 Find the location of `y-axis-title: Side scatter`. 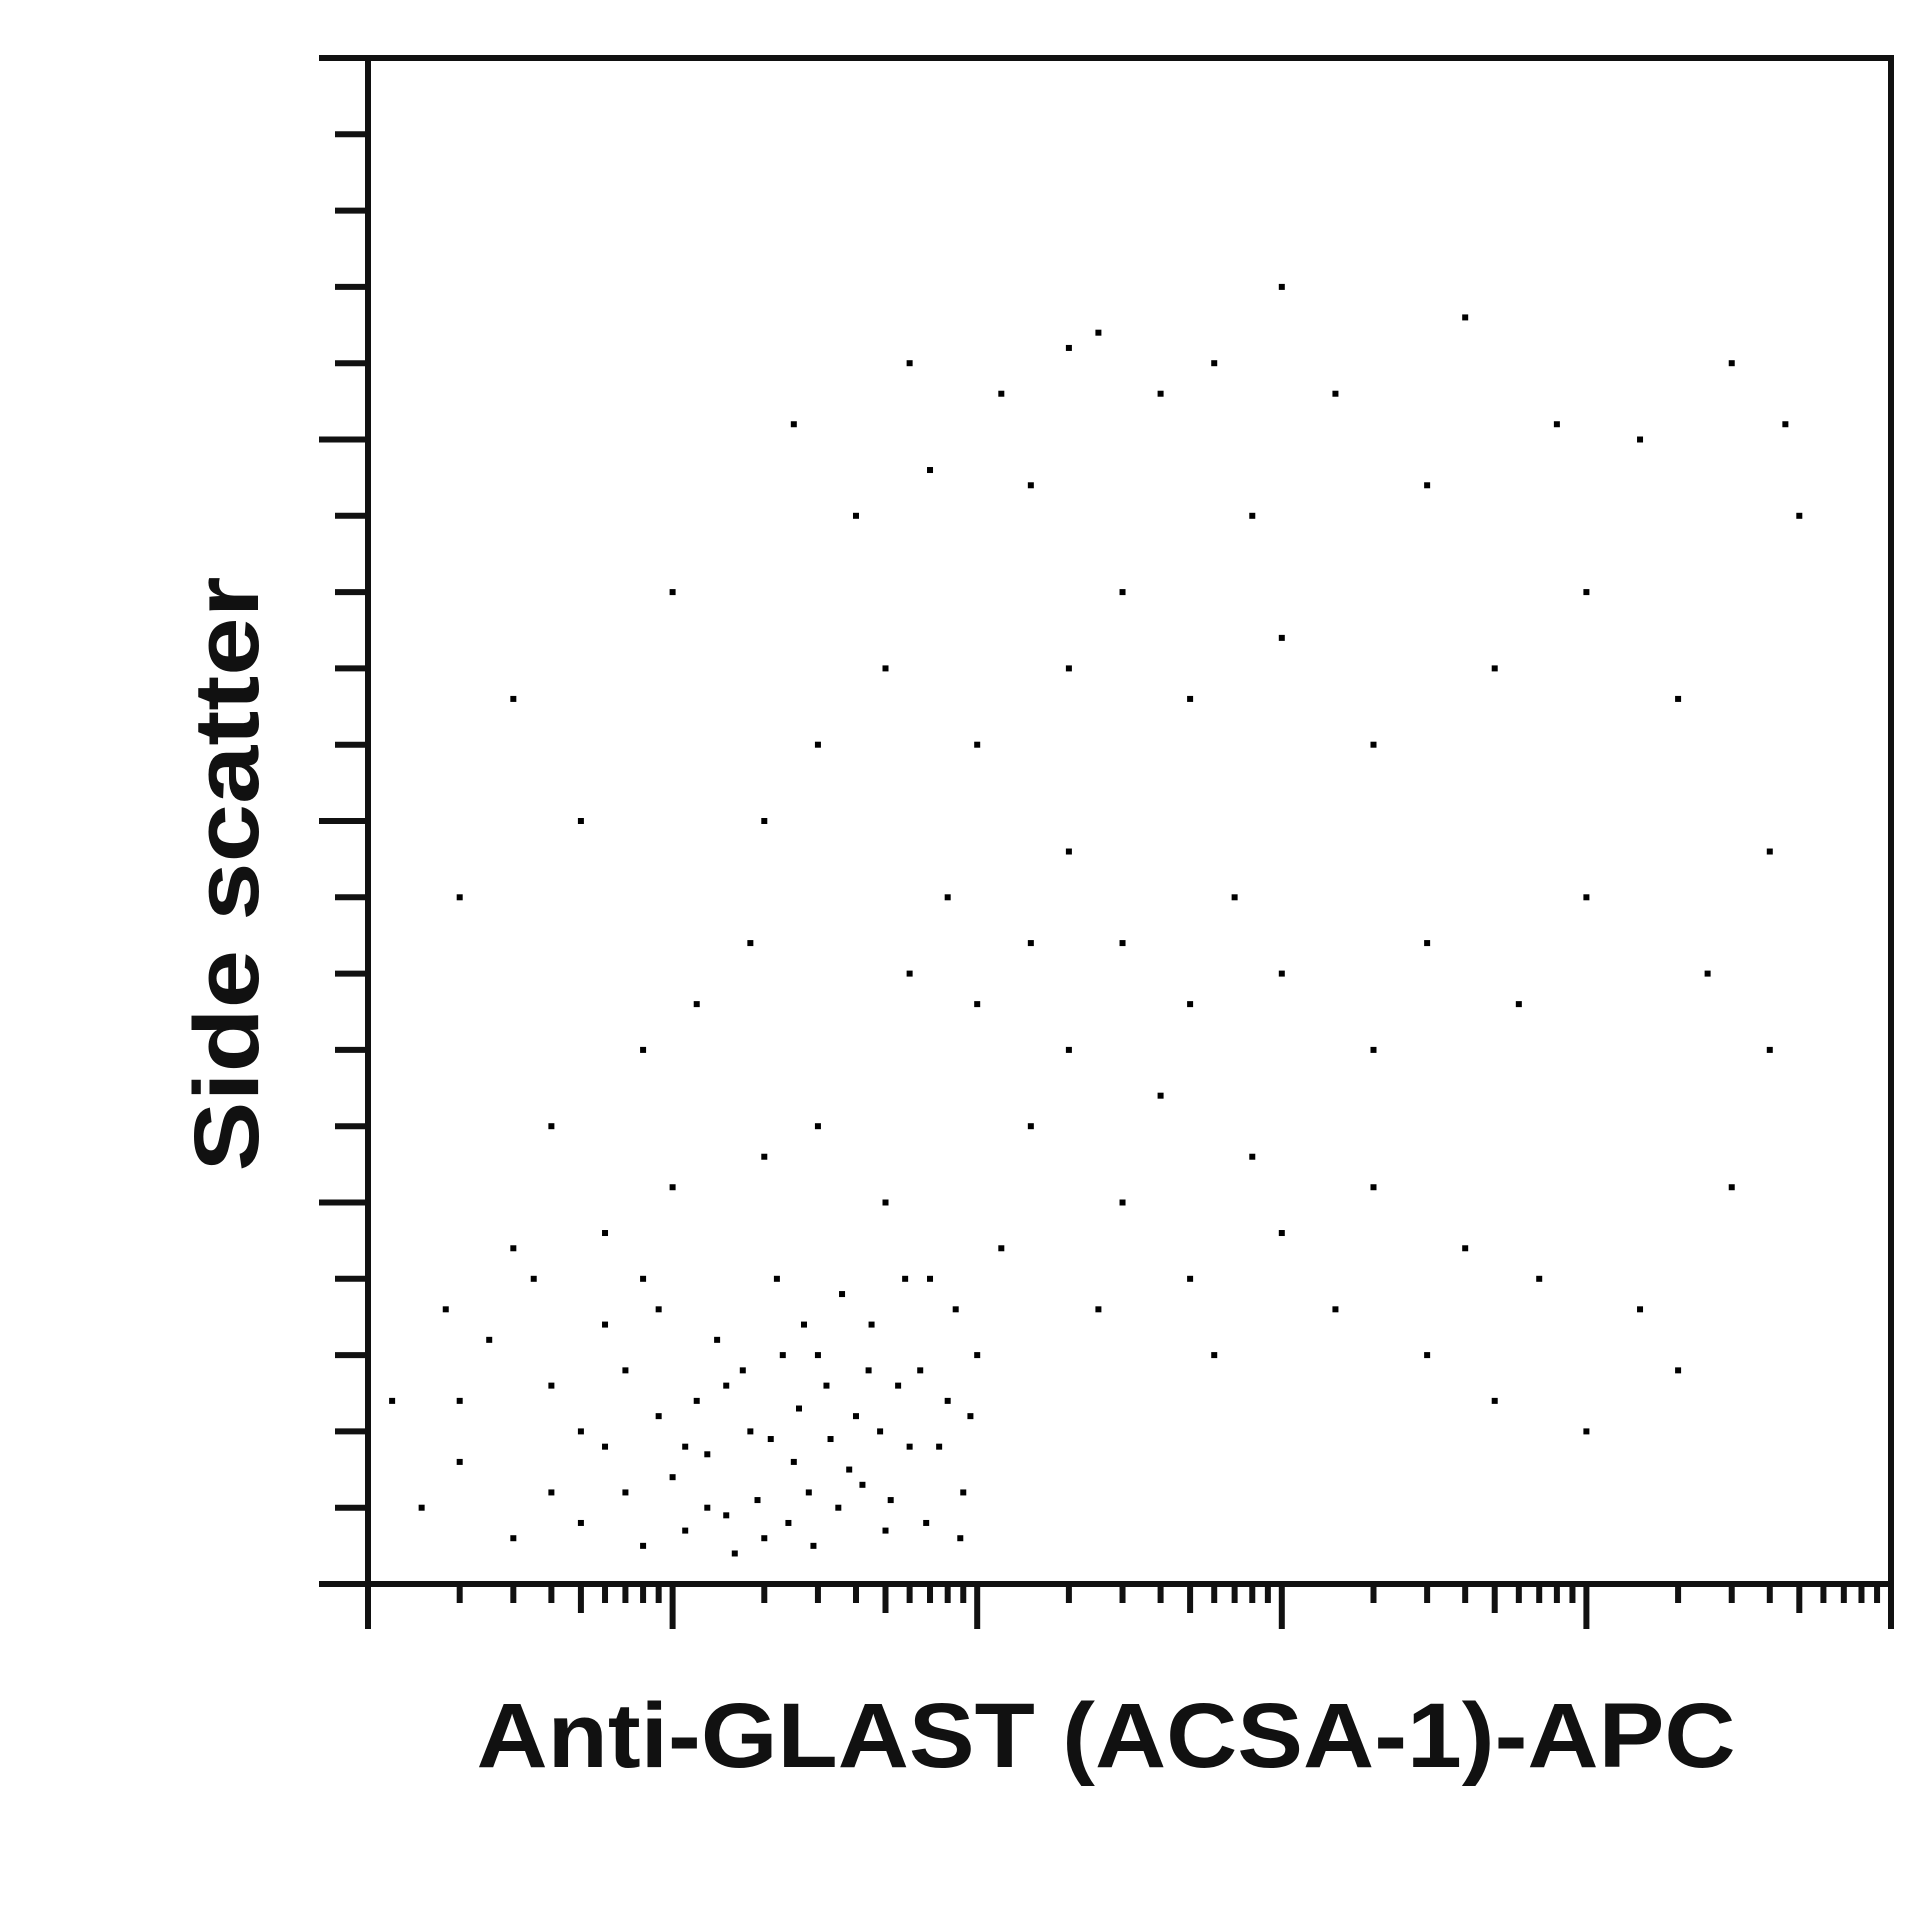

y-axis-title: Side scatter is located at coordinates (227, 874).